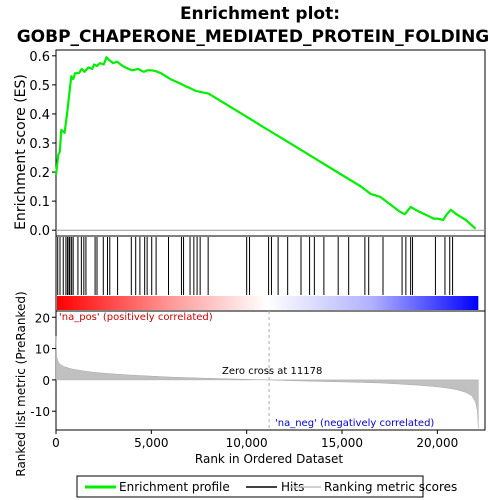 The height and width of the screenshot is (500, 500). What do you see at coordinates (39, 202) in the screenshot?
I see `es-y-tick-label: 0.1` at bounding box center [39, 202].